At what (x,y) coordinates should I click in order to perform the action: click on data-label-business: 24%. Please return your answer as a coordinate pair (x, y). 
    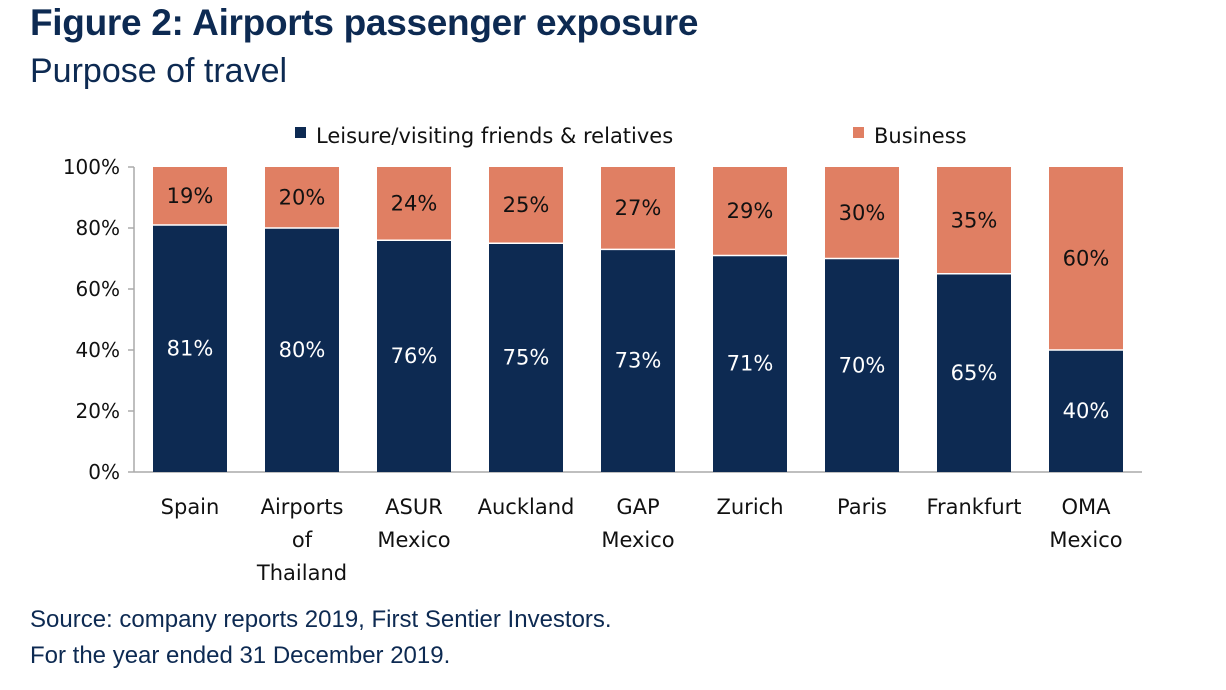
    Looking at the image, I should click on (414, 204).